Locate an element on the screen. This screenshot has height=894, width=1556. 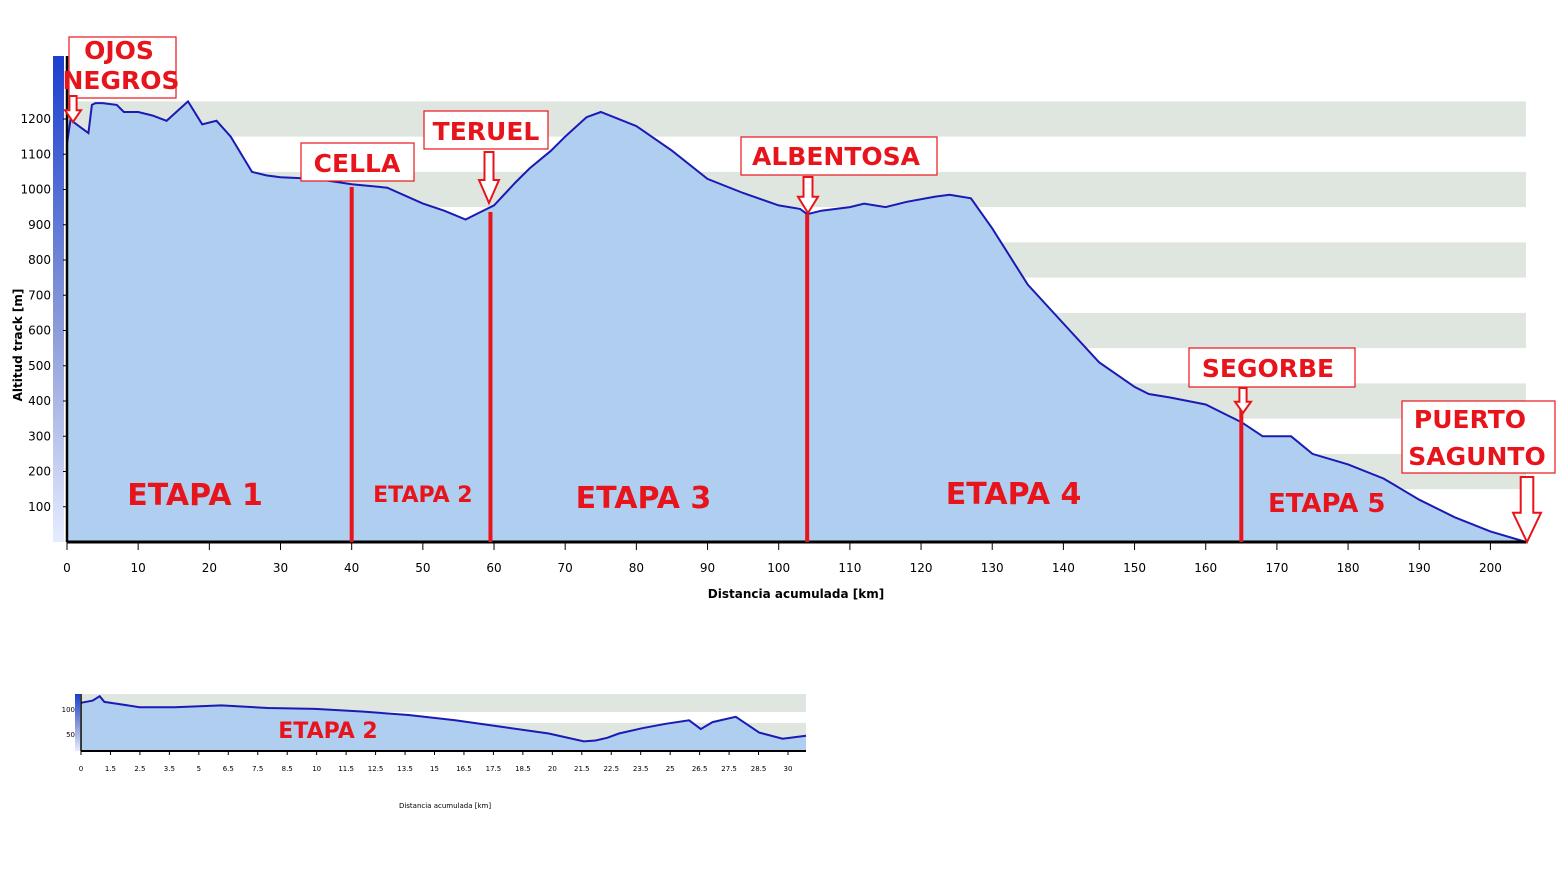
mini-y-tick-label: 50 is located at coordinates (70, 735).